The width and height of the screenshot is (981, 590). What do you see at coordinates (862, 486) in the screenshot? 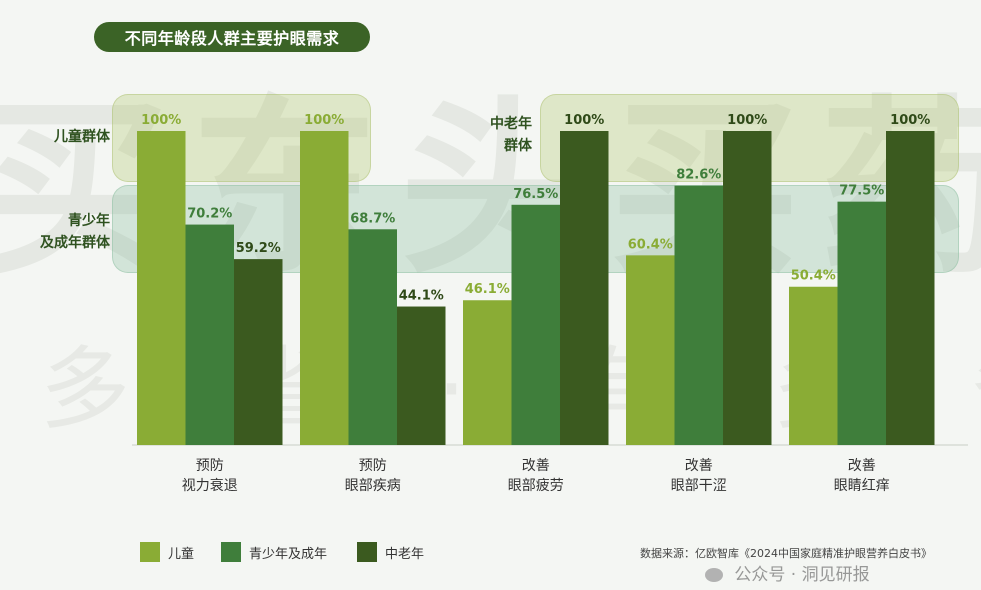
I see `category-label: 眼睛红痒` at bounding box center [862, 486].